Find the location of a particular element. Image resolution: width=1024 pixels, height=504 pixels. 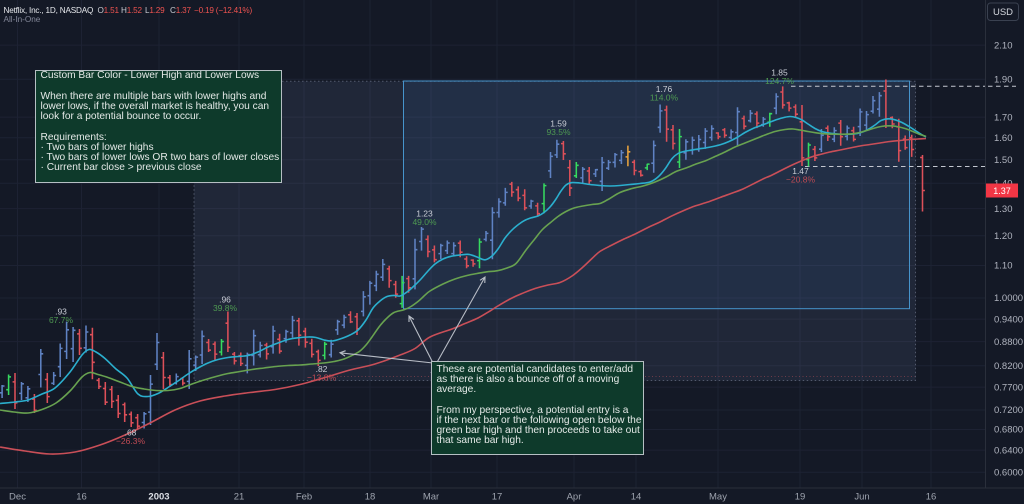

svg-text: 1.85 is located at coordinates (779, 73).